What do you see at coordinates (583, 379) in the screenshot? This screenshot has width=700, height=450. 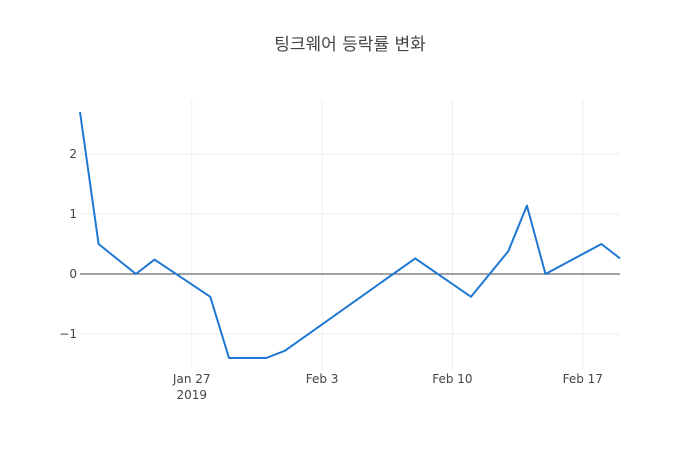 I see `x-tick-label: Feb 17` at bounding box center [583, 379].